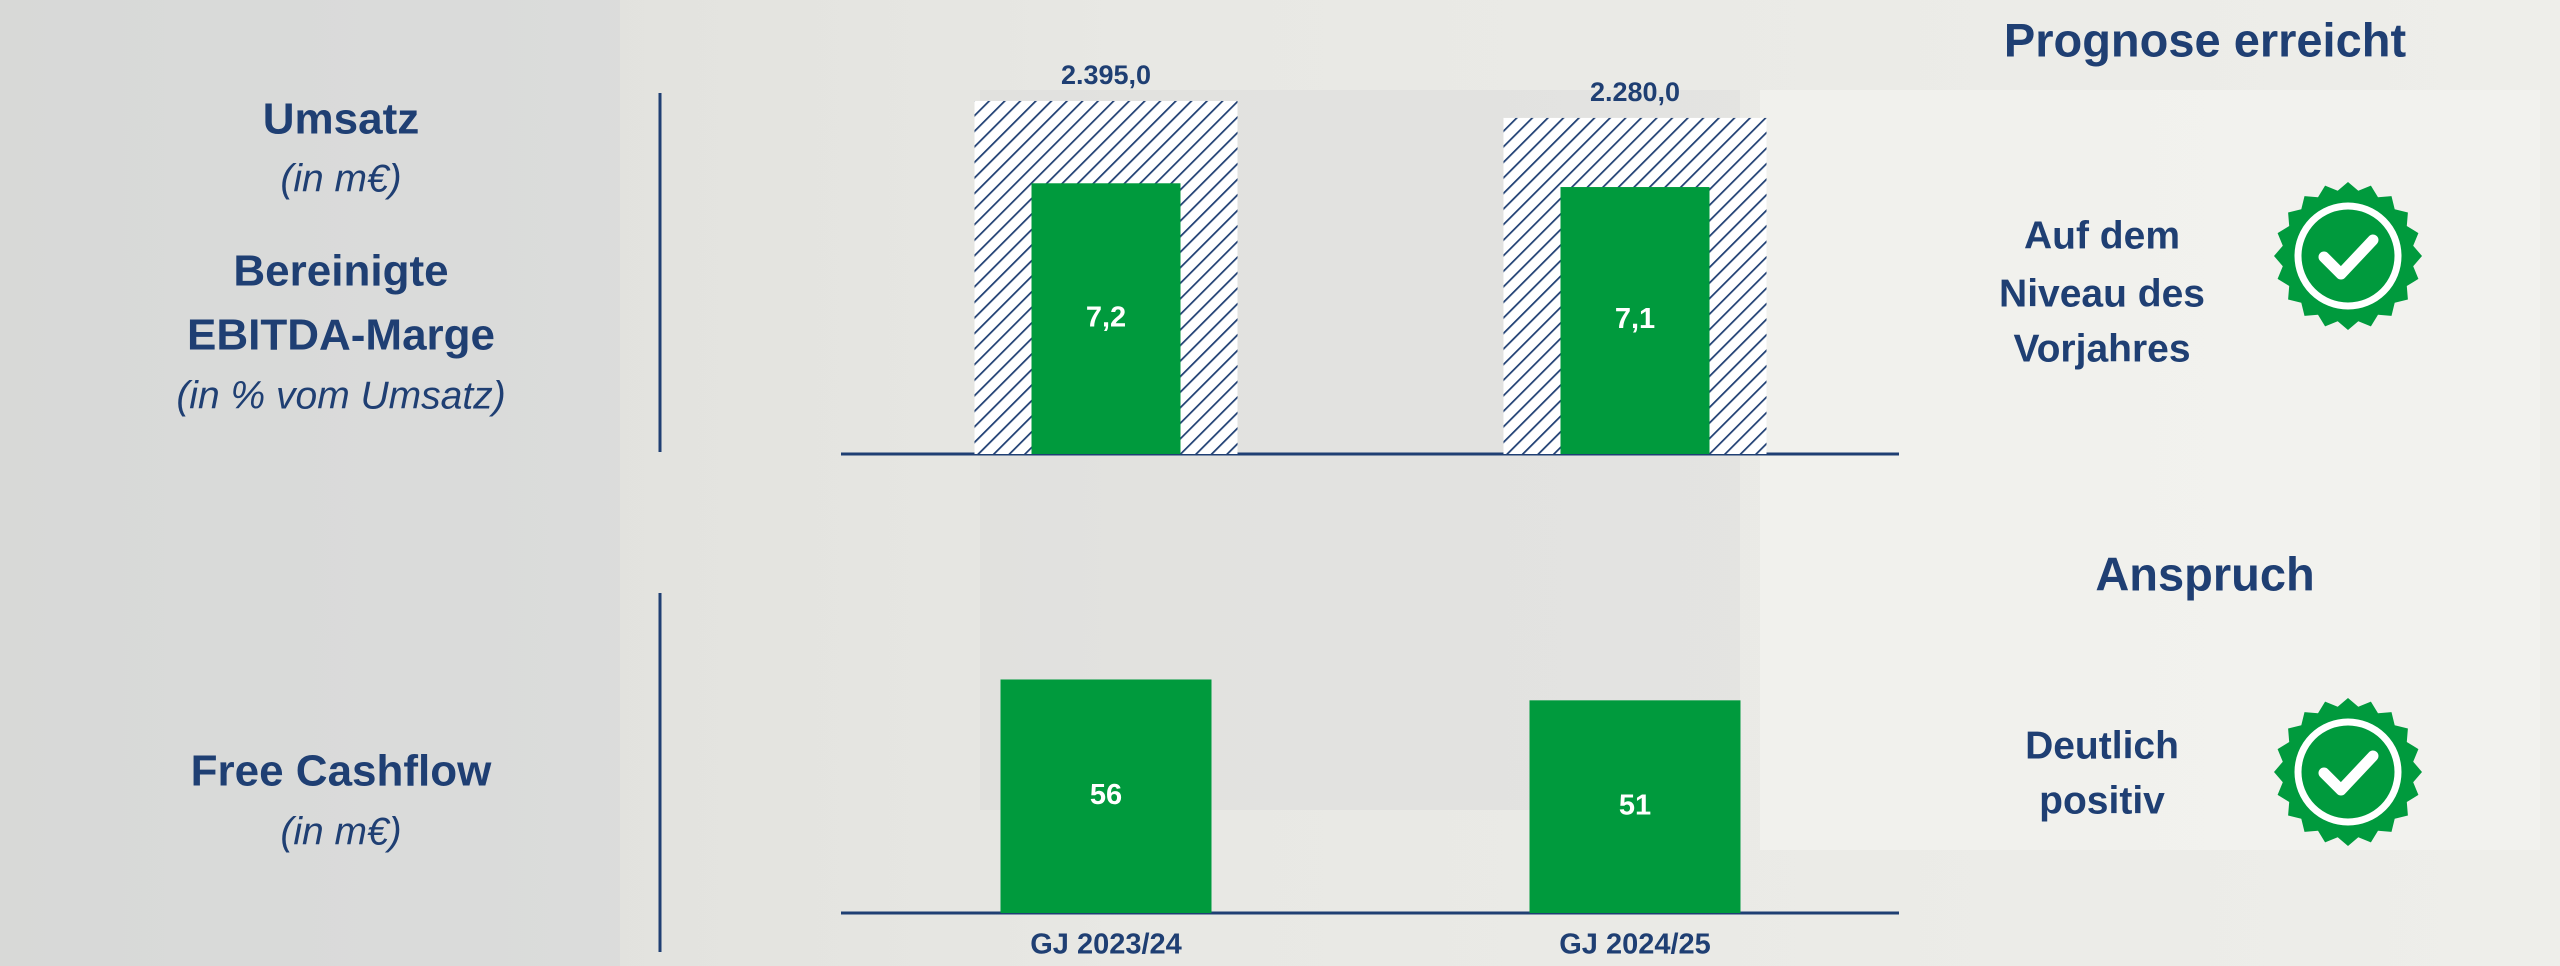  What do you see at coordinates (1106, 945) in the screenshot?
I see `x-tick-label: GJ 2023/24` at bounding box center [1106, 945].